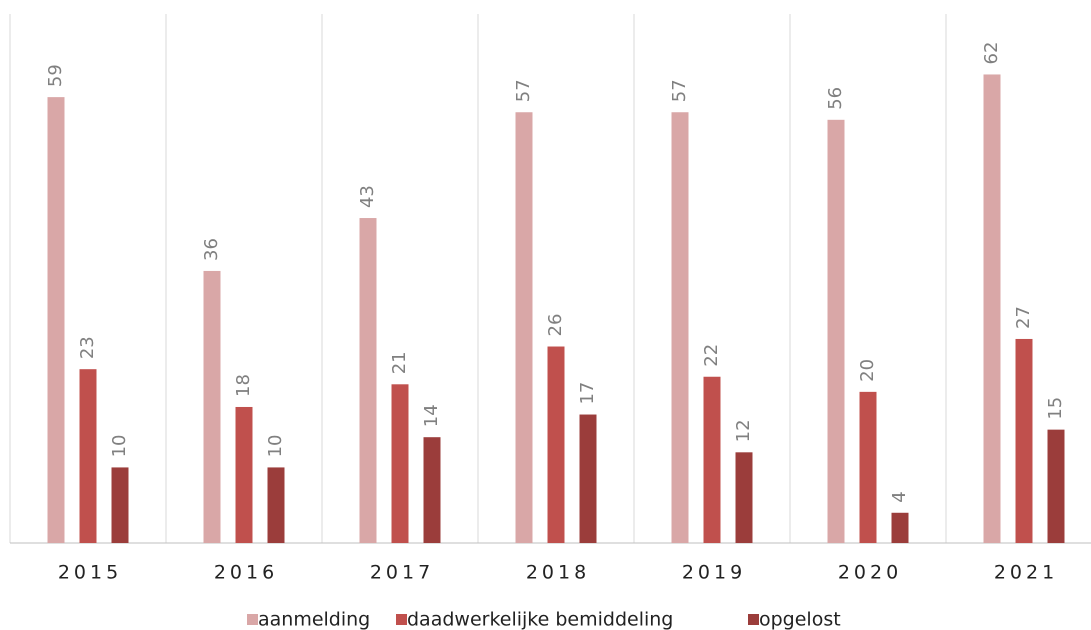 This screenshot has width=1091, height=630. Describe the element at coordinates (1023, 317) in the screenshot. I see `data-label: 27` at that location.